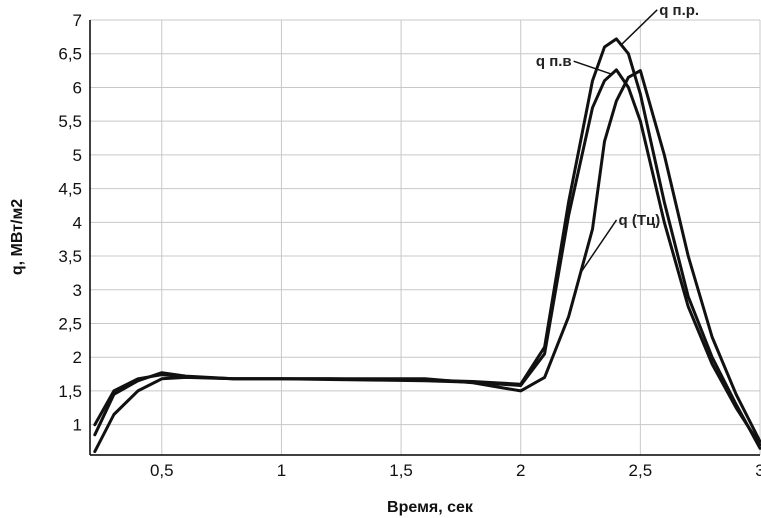 This screenshot has height=518, width=761. Describe the element at coordinates (70, 54) in the screenshot. I see `y-tick-label: 6,5` at that location.